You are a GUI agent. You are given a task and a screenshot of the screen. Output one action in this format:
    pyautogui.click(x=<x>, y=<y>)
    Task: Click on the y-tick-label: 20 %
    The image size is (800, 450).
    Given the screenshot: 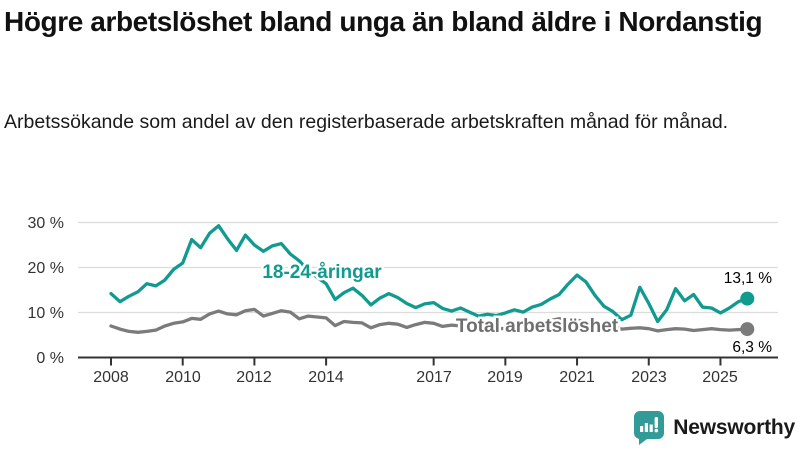 What is the action you would take?
    pyautogui.click(x=46, y=268)
    